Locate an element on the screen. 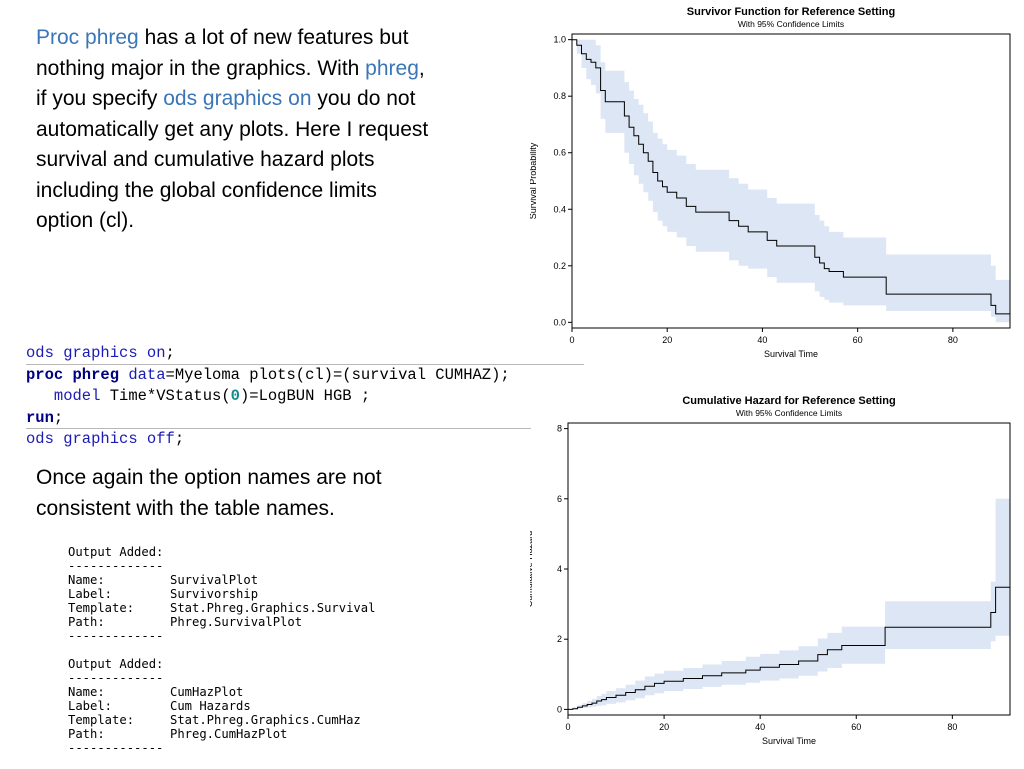  code-line: model Time*VStatus(0)=LogBUN HGB ; is located at coordinates (306, 397).